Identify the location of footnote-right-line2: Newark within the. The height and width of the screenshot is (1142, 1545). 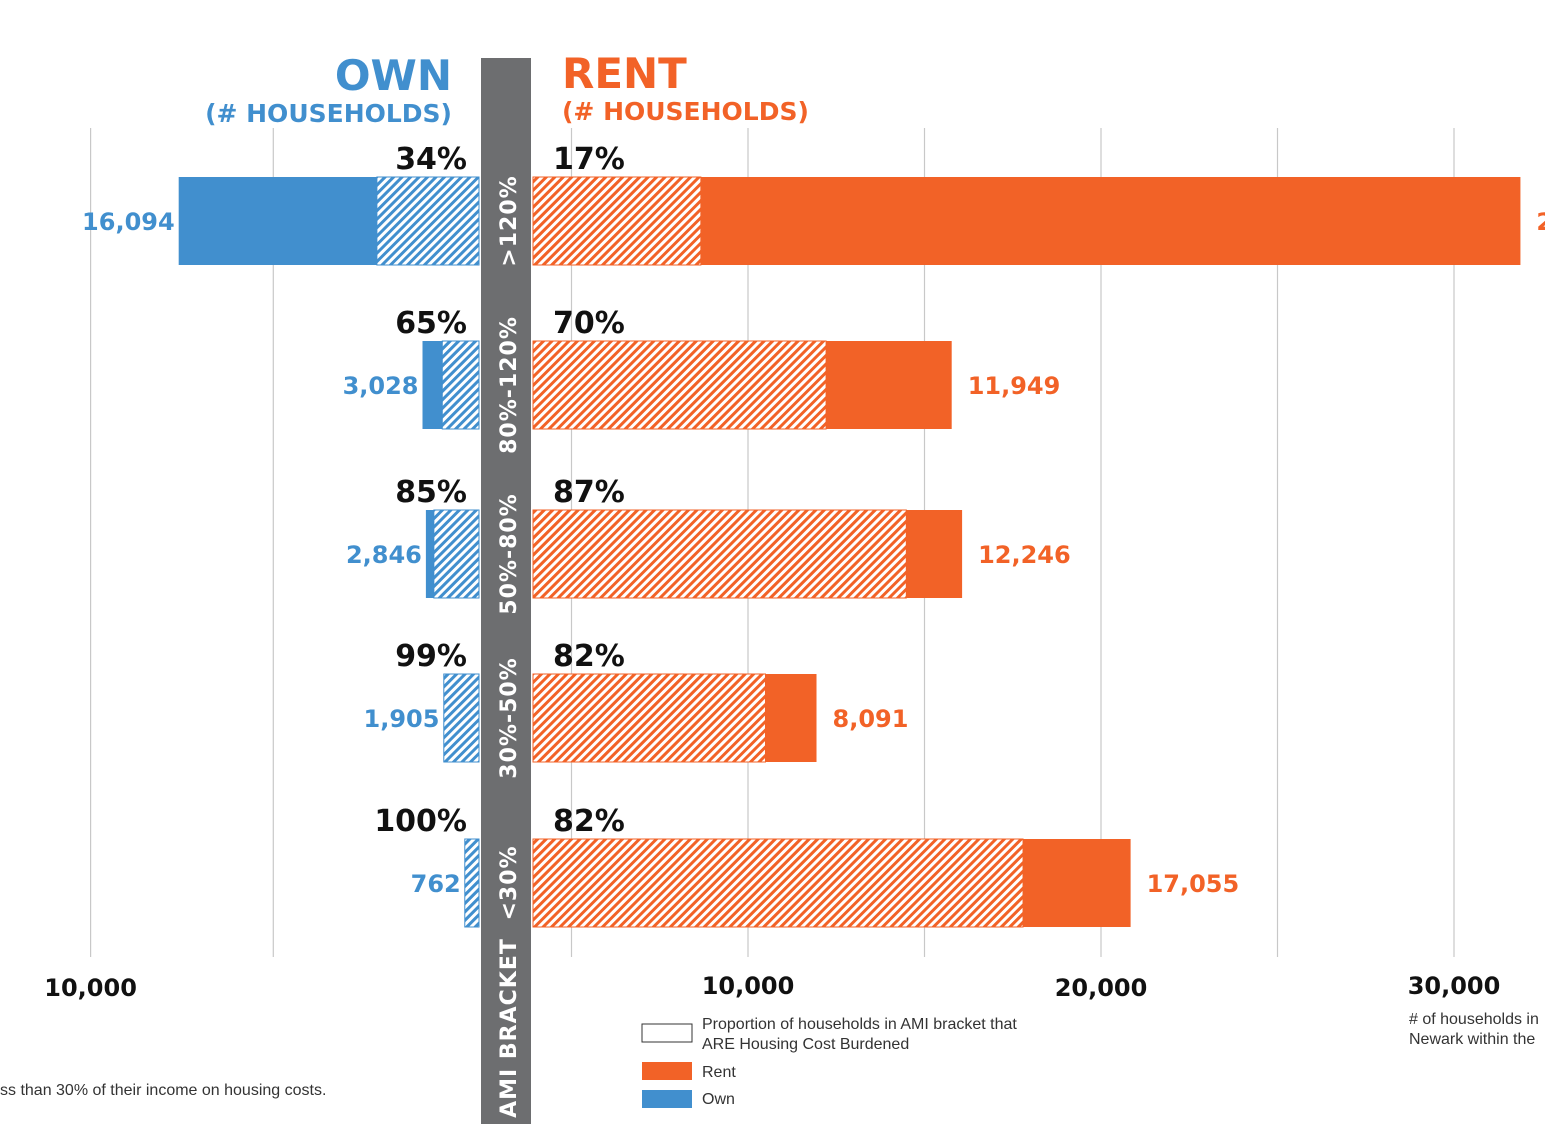
(1472, 1039).